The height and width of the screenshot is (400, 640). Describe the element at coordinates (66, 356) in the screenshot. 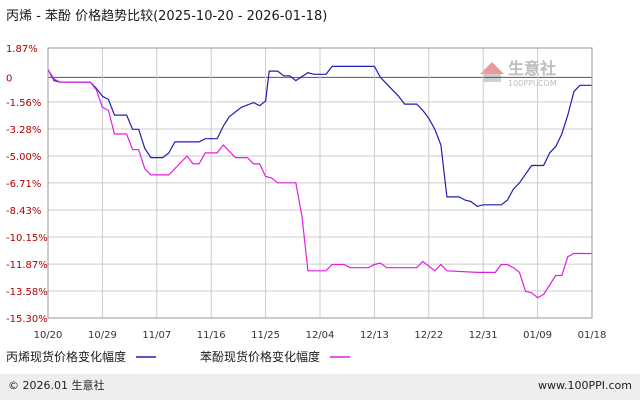

I see `legend-label-1: 丙烯现货价格变化幅度` at that location.